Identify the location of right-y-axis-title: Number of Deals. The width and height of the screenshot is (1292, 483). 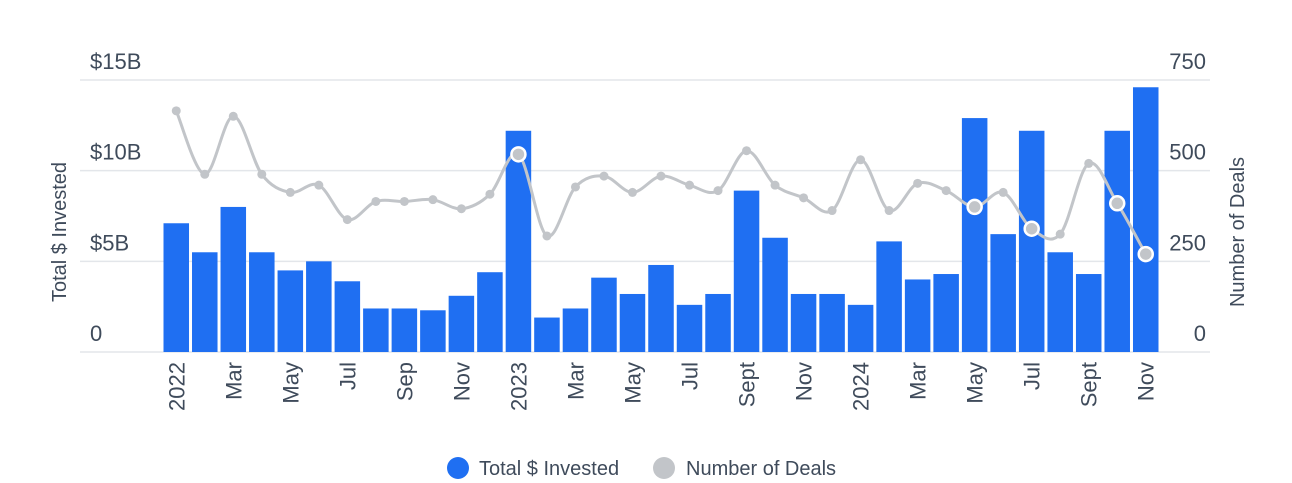
(1238, 232).